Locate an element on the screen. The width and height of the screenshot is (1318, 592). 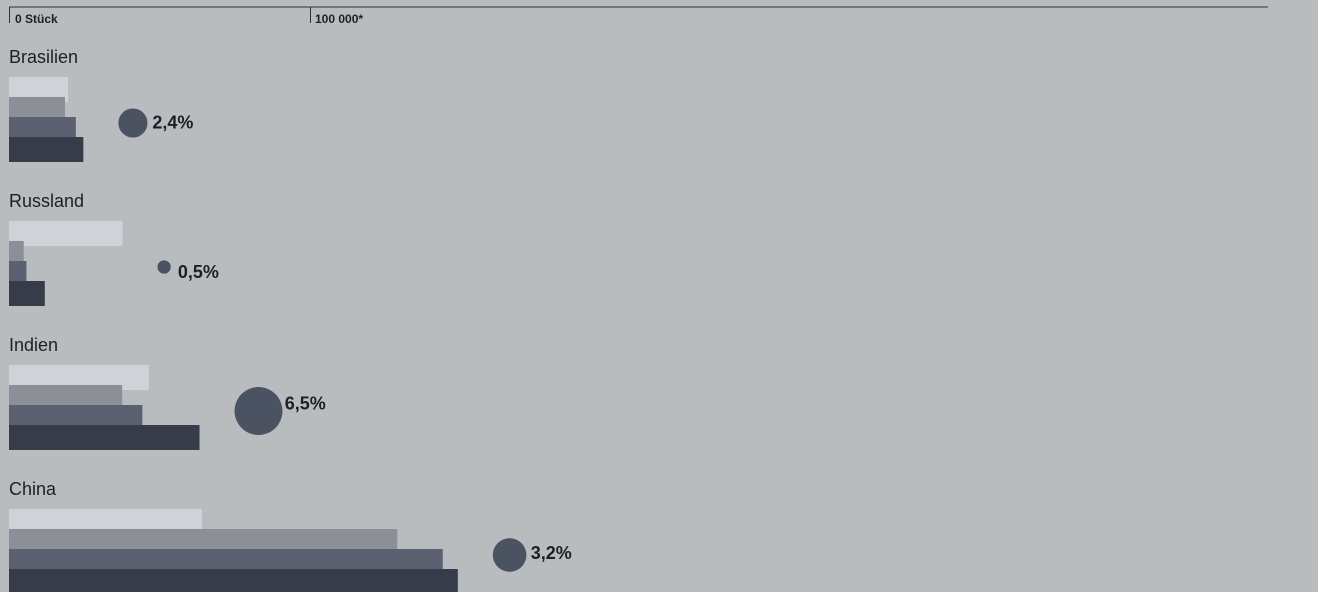
country-label-china: China is located at coordinates (33, 489).